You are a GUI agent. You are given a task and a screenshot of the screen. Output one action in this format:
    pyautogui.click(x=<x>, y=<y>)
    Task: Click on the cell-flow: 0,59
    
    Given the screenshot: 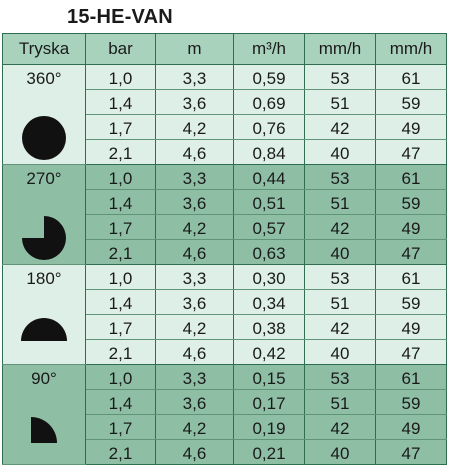 What is the action you would take?
    pyautogui.click(x=269, y=77)
    